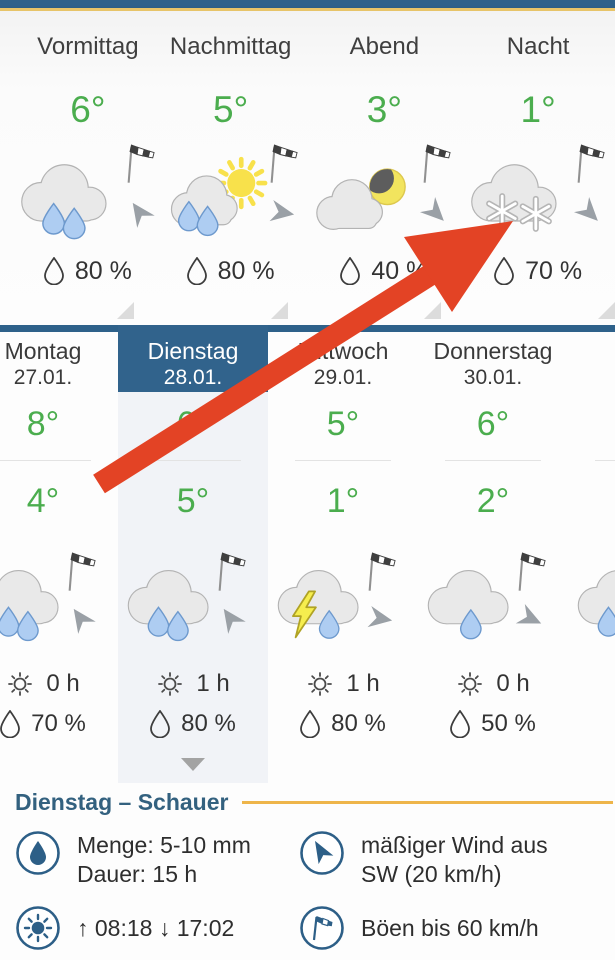  Describe the element at coordinates (538, 46) in the screenshot. I see `period-label: Nacht` at that location.